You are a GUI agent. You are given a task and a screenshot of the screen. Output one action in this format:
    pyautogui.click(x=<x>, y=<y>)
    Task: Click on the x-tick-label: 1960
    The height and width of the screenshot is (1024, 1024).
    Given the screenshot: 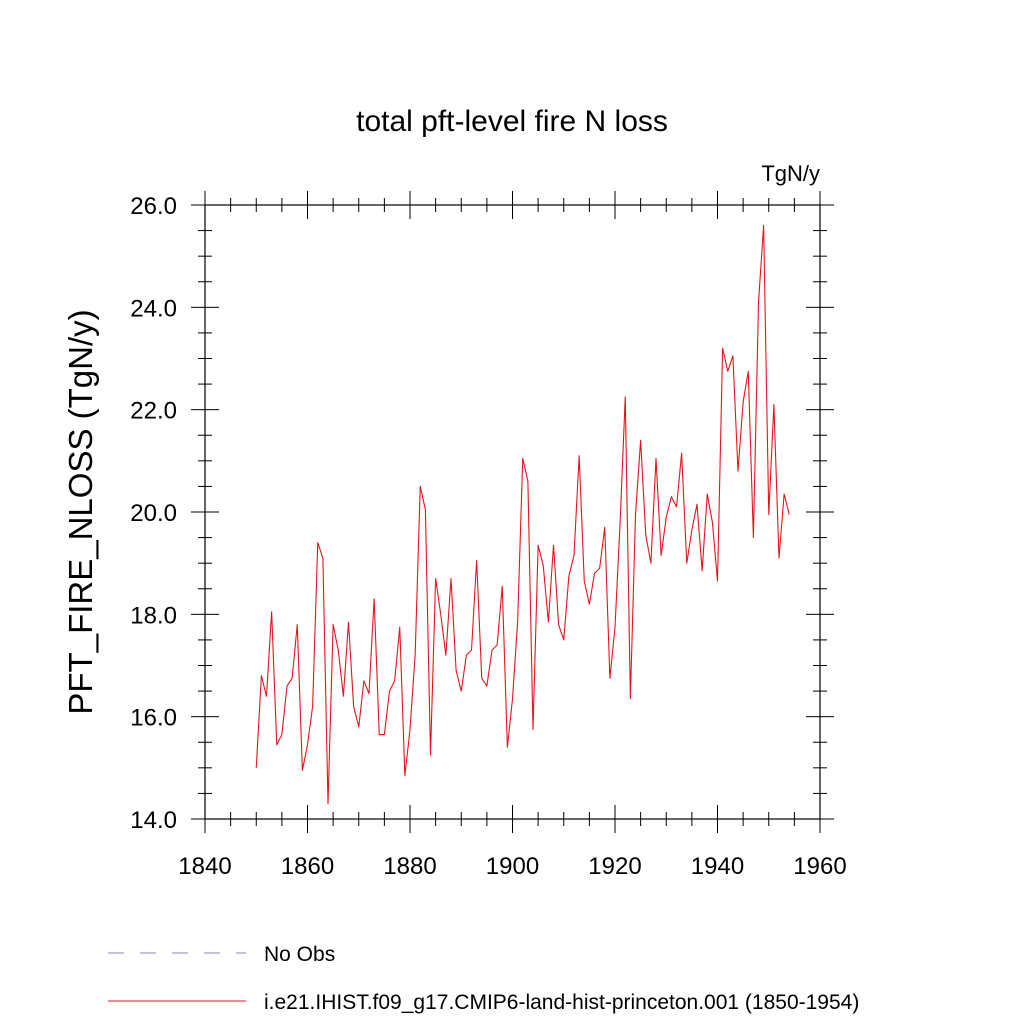 What is the action you would take?
    pyautogui.click(x=819, y=866)
    